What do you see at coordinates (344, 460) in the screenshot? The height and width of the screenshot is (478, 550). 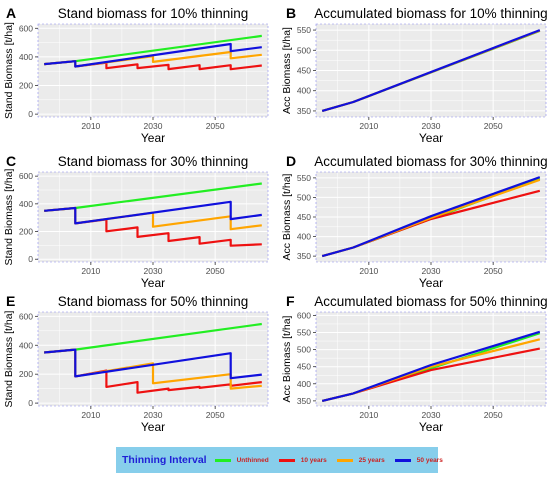 I see `legend-swatch-25-years` at bounding box center [344, 460].